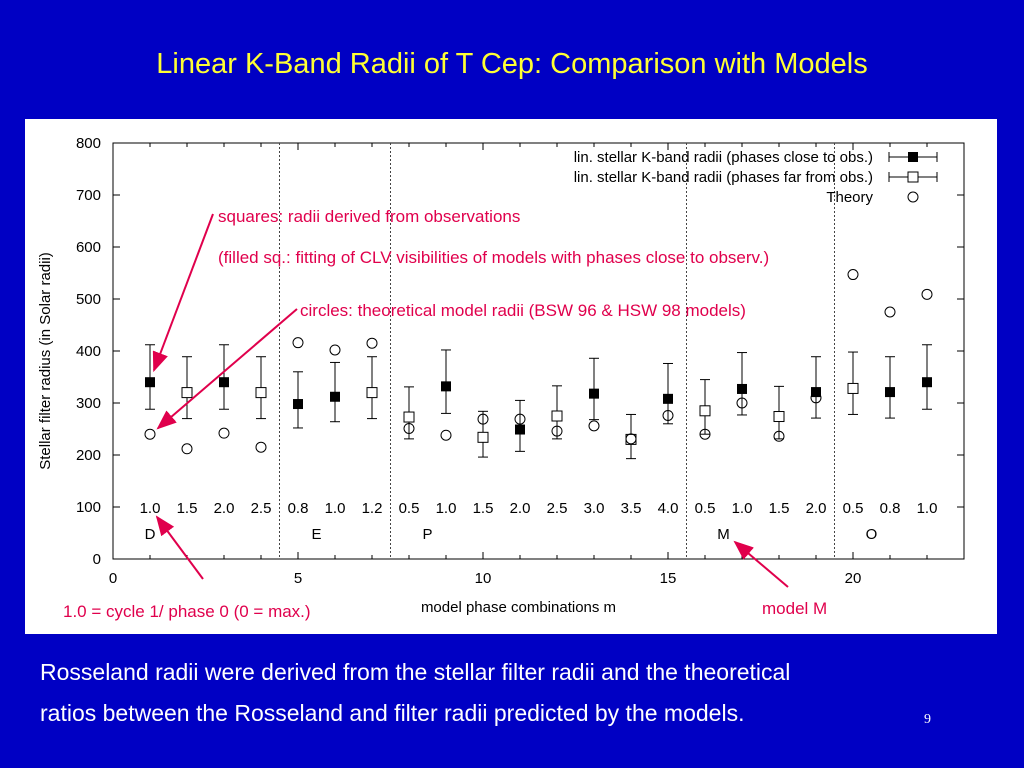  I want to click on legend-marker-open-square, so click(913, 177).